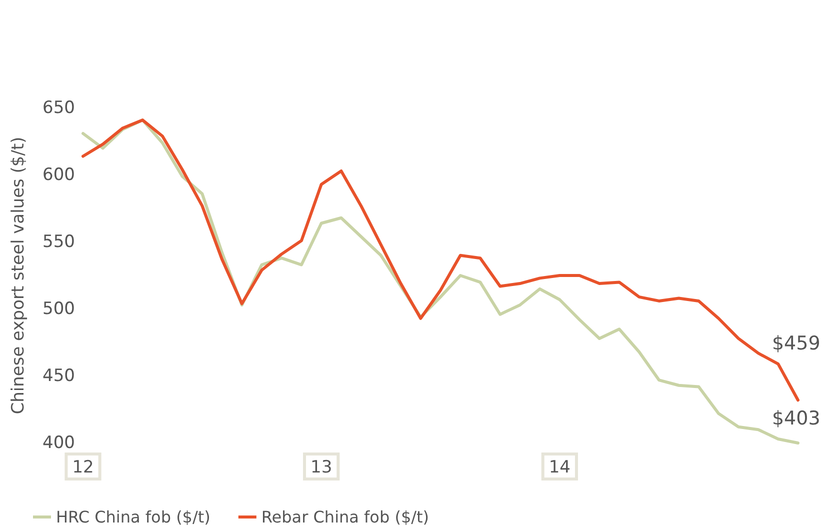 The height and width of the screenshot is (532, 838). What do you see at coordinates (83, 468) in the screenshot?
I see `x-tick-label: 12` at bounding box center [83, 468].